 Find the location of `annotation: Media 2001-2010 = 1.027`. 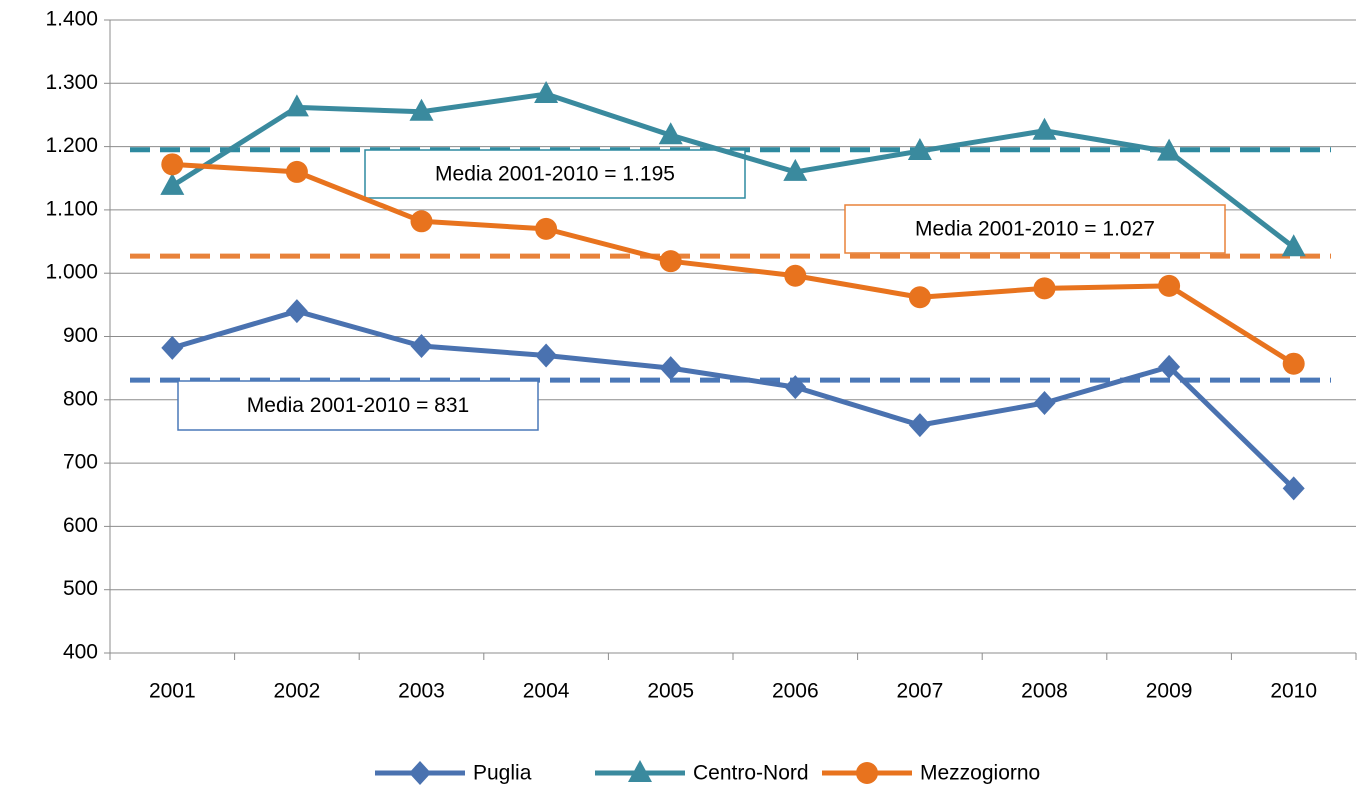

annotation: Media 2001-2010 = 1.027 is located at coordinates (1035, 229).